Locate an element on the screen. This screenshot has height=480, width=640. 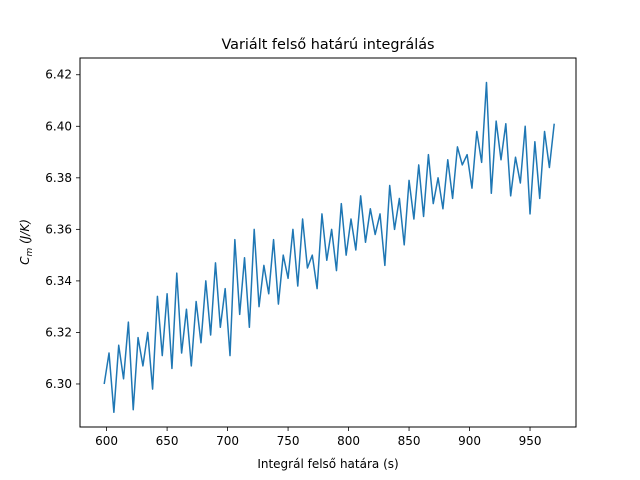
x-tick-label: 850 is located at coordinates (409, 441).